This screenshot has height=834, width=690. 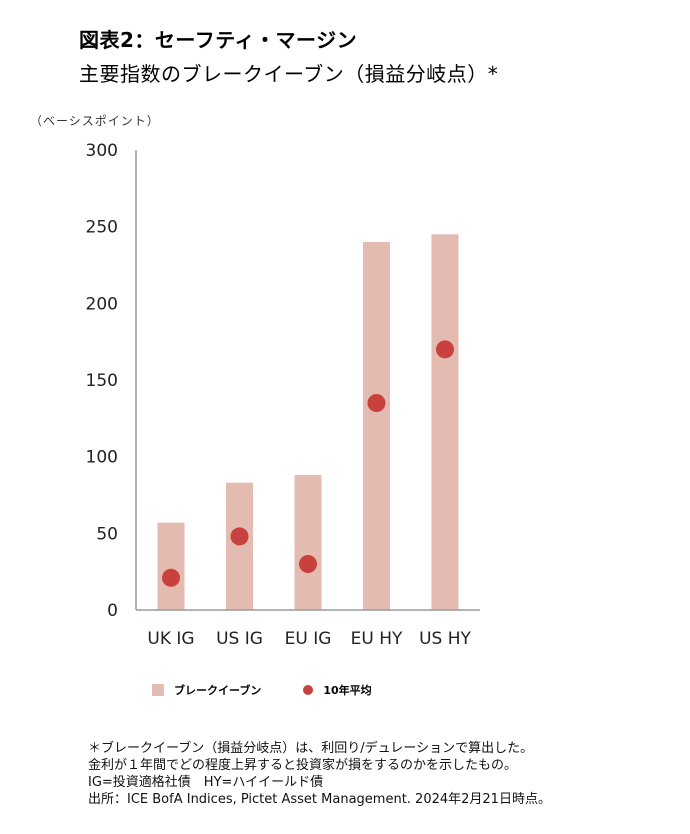 I want to click on y-axis-unit-label: （ベーシスポイント）, so click(x=95, y=121).